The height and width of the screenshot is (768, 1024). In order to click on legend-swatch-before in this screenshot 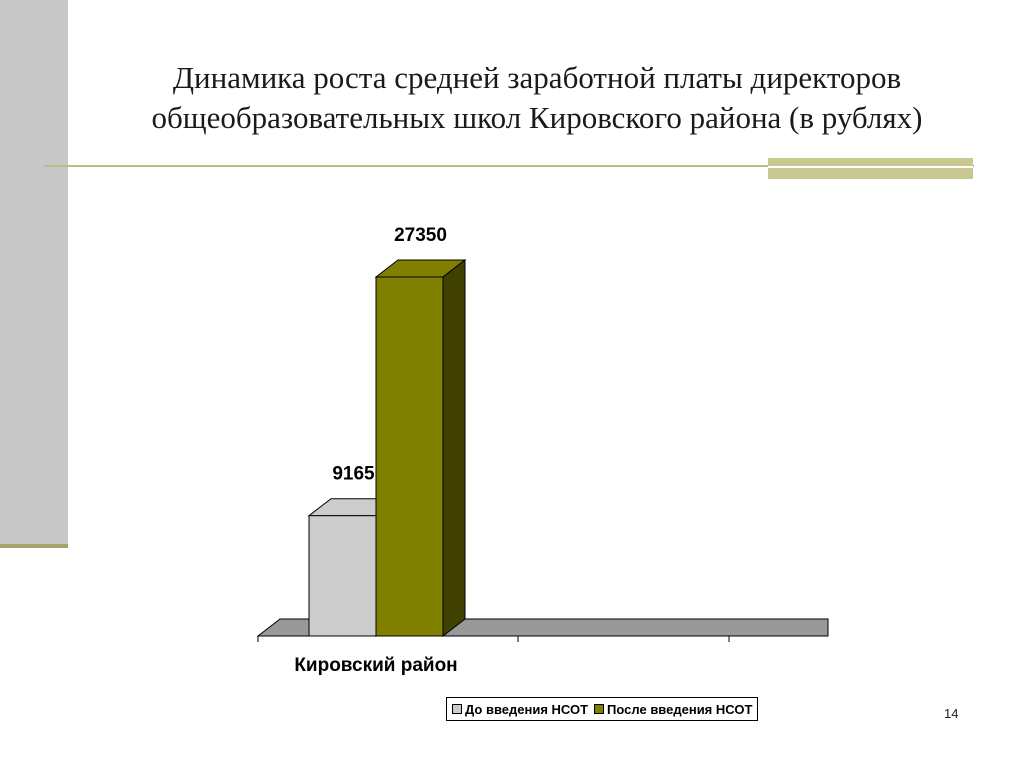, I will do `click(457, 709)`.